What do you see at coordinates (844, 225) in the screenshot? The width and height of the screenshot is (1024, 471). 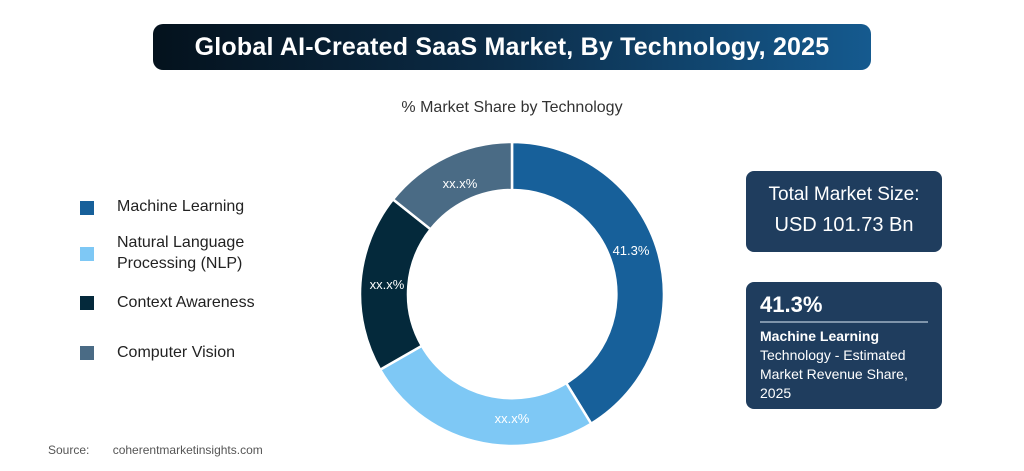 I see `total-market-size-value: USD 101.73 Bn` at bounding box center [844, 225].